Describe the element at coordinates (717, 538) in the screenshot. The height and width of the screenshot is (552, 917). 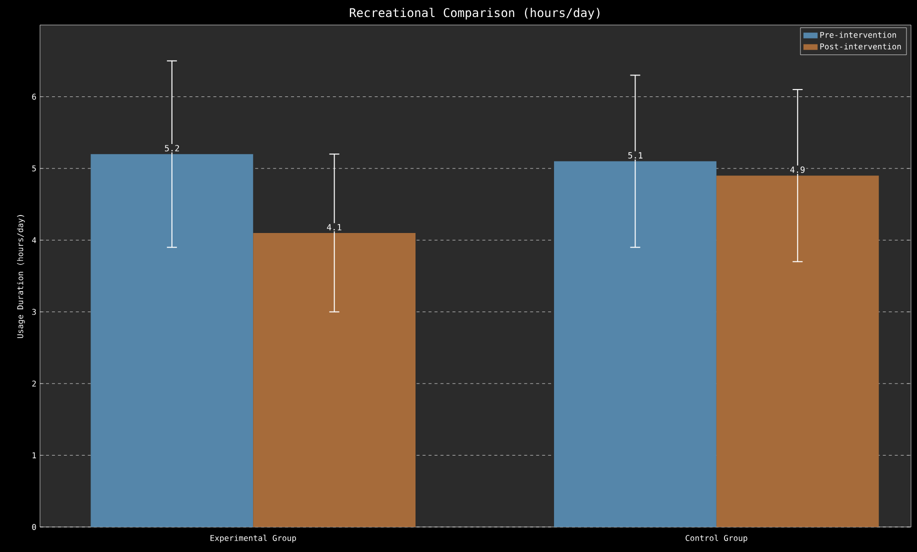
I see `x-tick-label: Control Group` at that location.